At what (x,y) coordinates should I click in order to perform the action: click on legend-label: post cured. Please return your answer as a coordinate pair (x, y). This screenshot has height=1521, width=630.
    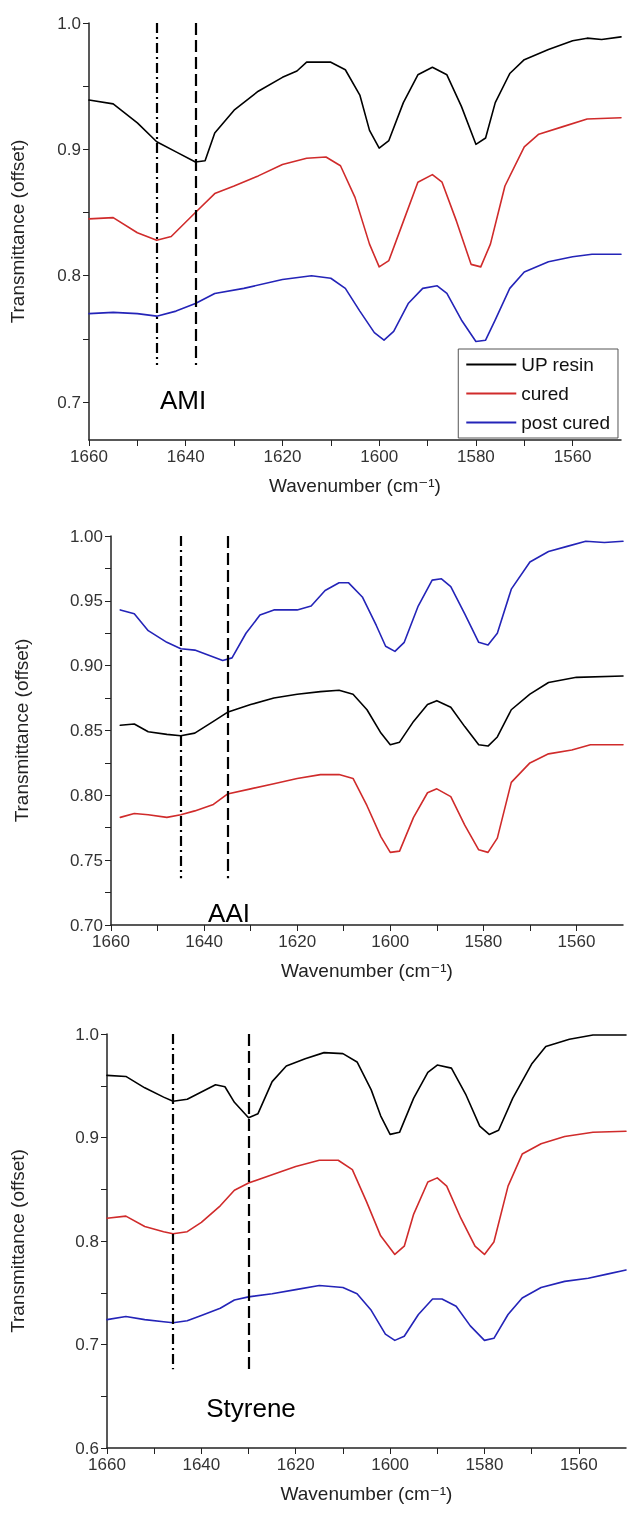
    Looking at the image, I should click on (566, 422).